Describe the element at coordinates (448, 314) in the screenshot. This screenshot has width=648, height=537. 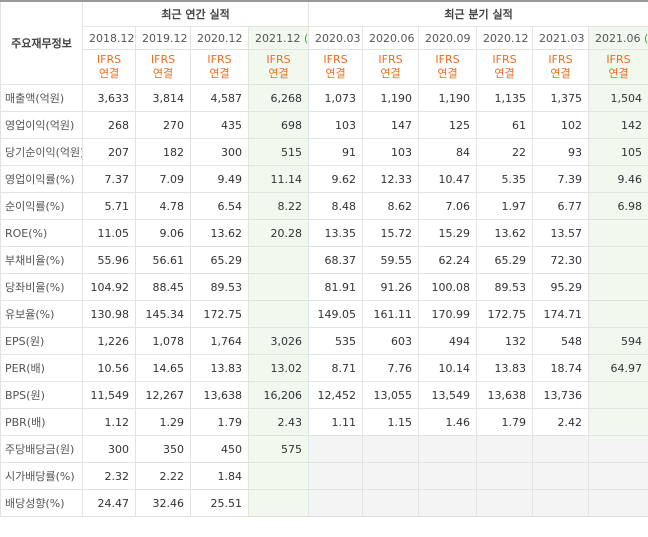
I see `value-cell: 170.99` at that location.